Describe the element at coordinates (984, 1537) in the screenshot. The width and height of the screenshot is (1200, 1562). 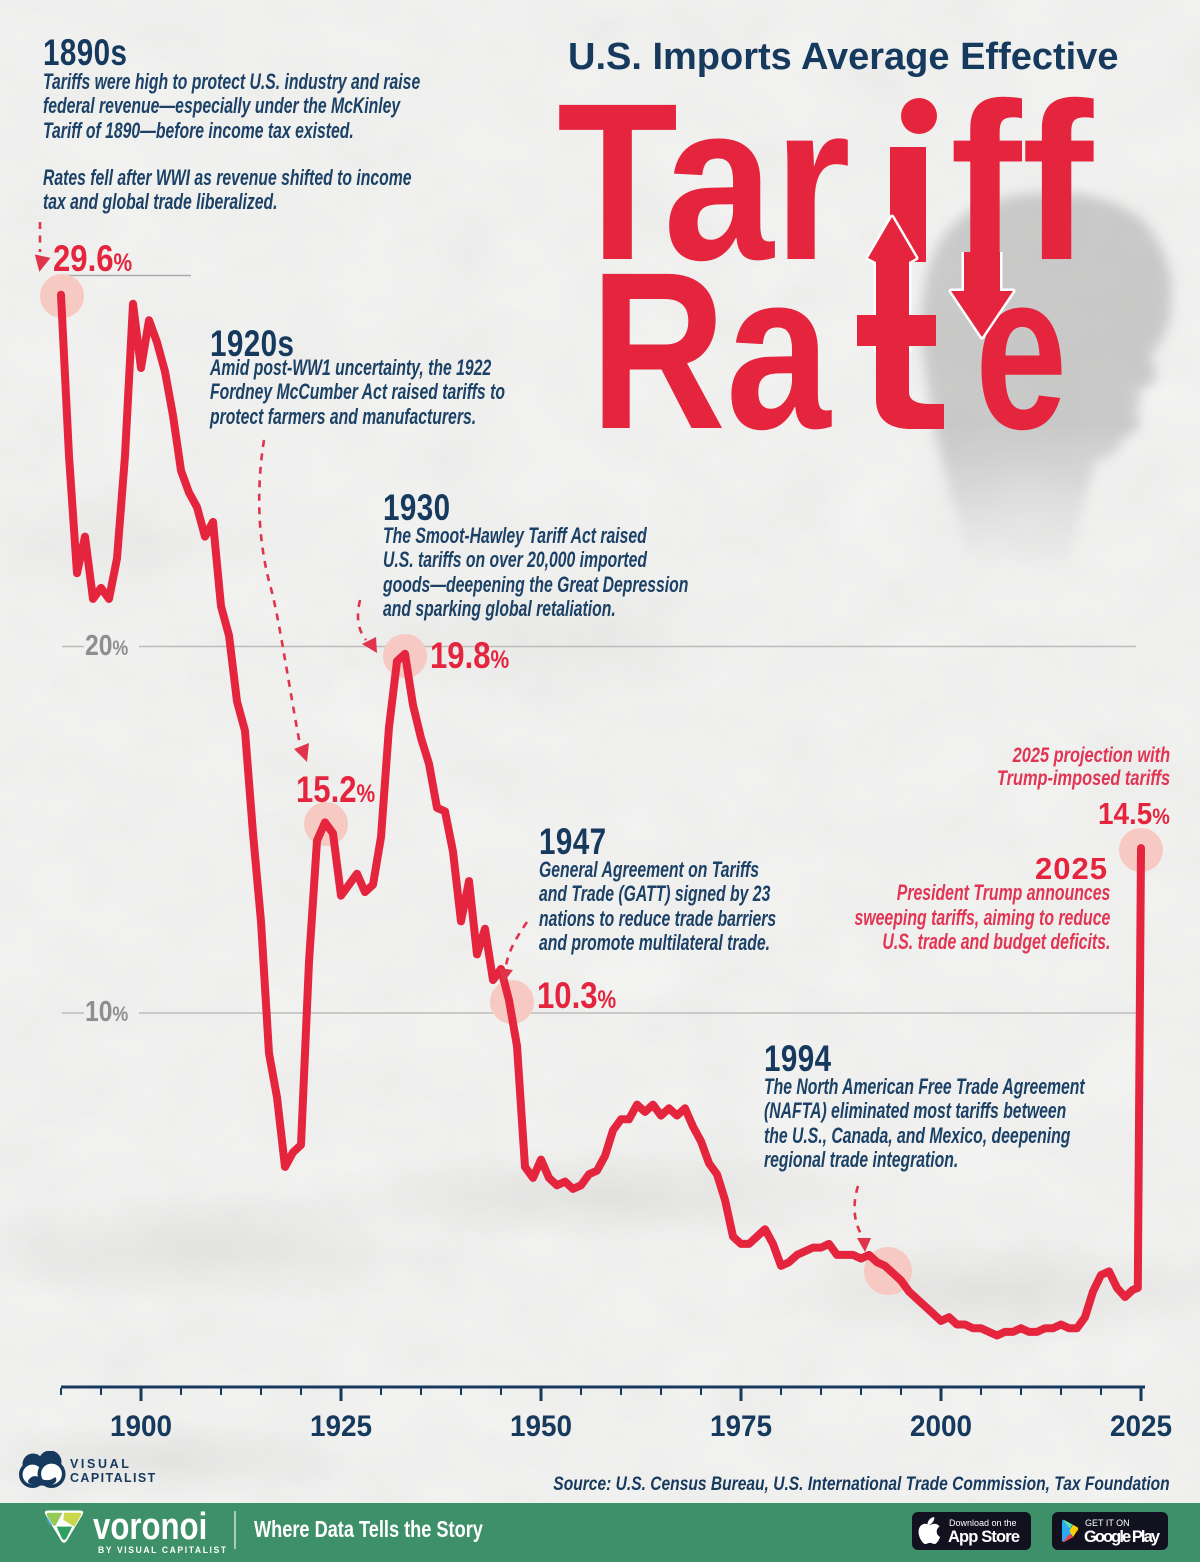
I see `svg-text: App Store` at that location.